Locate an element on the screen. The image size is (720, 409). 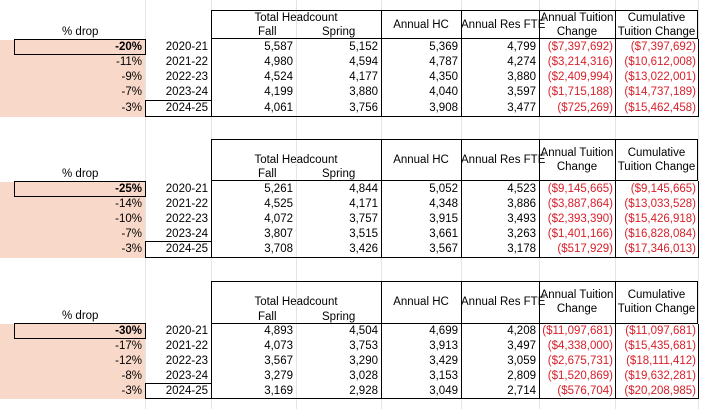
fall-value: 4,525 is located at coordinates (278, 204).